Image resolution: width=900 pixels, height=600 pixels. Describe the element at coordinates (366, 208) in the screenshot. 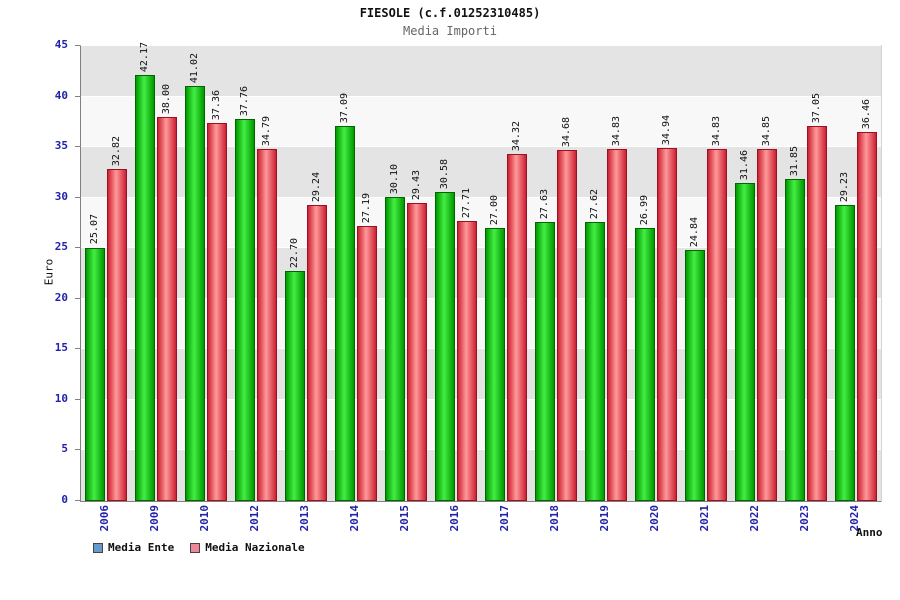

I see `bar-value-label: 27.19` at that location.